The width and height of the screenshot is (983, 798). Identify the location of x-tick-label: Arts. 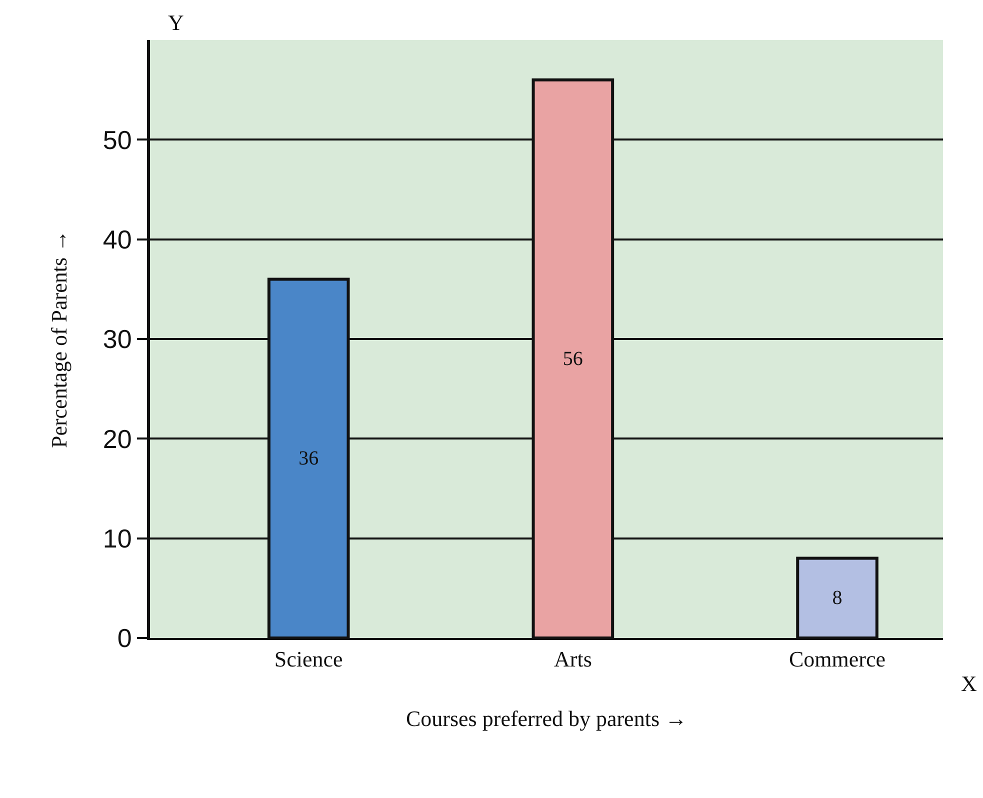
(573, 659).